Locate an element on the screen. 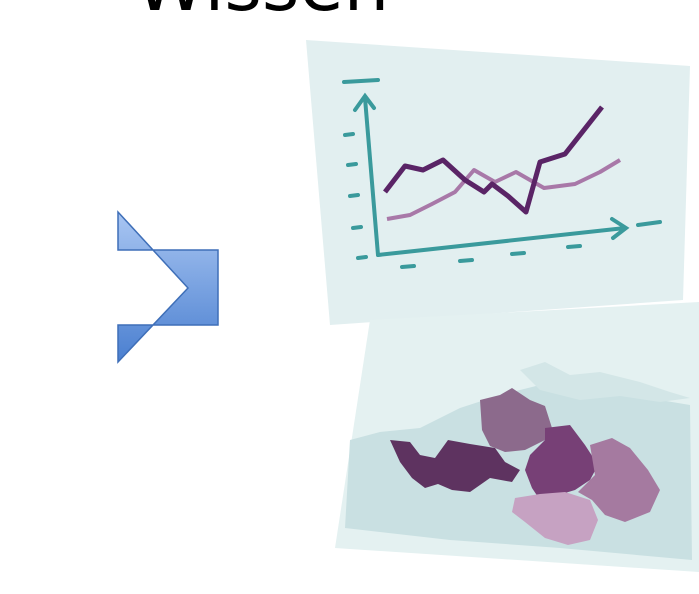  chart-line-dark is located at coordinates (493, 160).